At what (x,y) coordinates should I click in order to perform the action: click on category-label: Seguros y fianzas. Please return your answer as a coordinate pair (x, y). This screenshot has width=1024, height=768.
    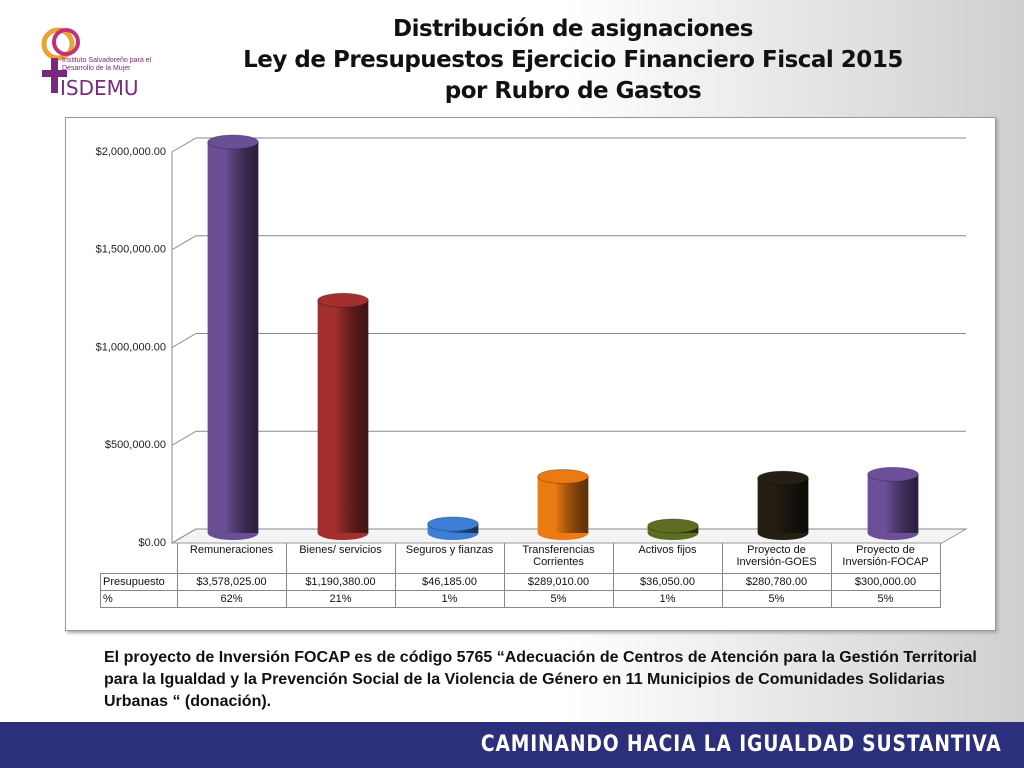
    Looking at the image, I should click on (449, 558).